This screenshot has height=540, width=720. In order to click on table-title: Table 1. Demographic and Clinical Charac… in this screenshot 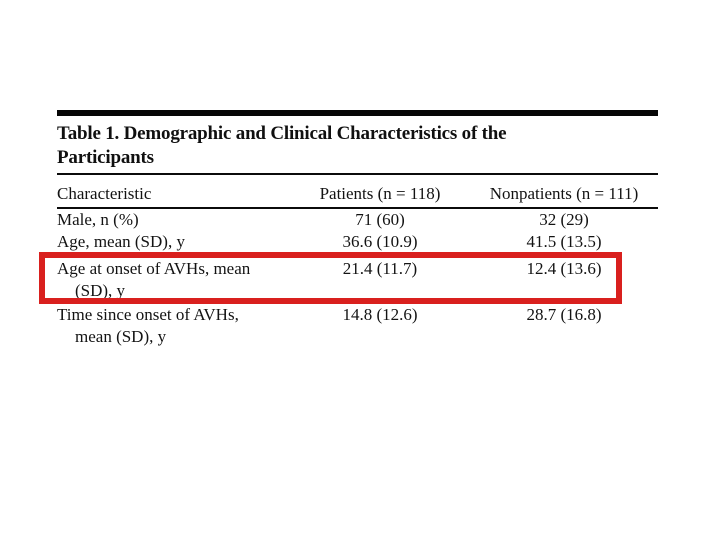, I will do `click(347, 146)`.